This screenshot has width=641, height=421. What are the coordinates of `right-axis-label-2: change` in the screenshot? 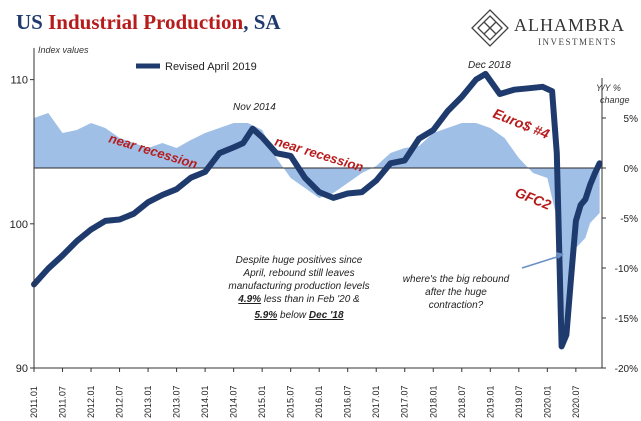 It's located at (615, 100).